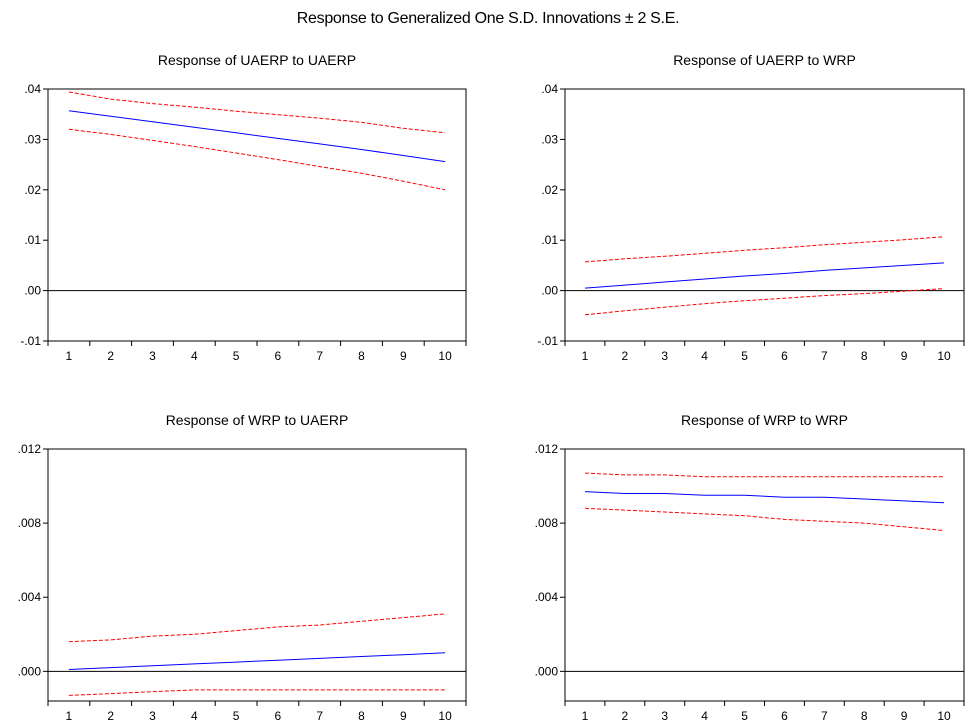  What do you see at coordinates (257, 420) in the screenshot?
I see `panel-title: Response of WRP to UAERP` at bounding box center [257, 420].